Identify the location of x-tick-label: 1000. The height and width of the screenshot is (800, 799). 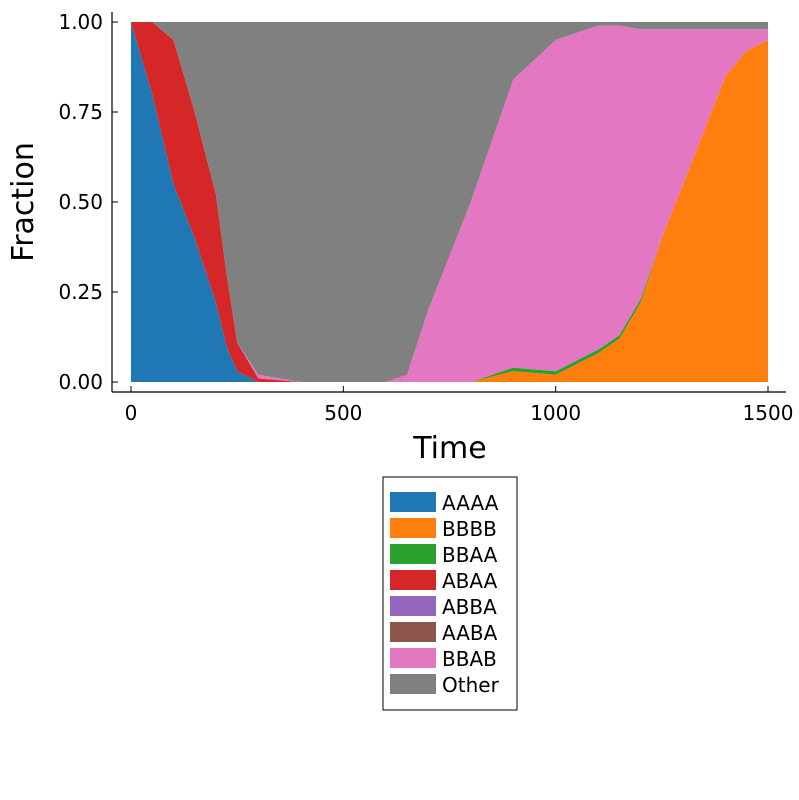
(555, 413).